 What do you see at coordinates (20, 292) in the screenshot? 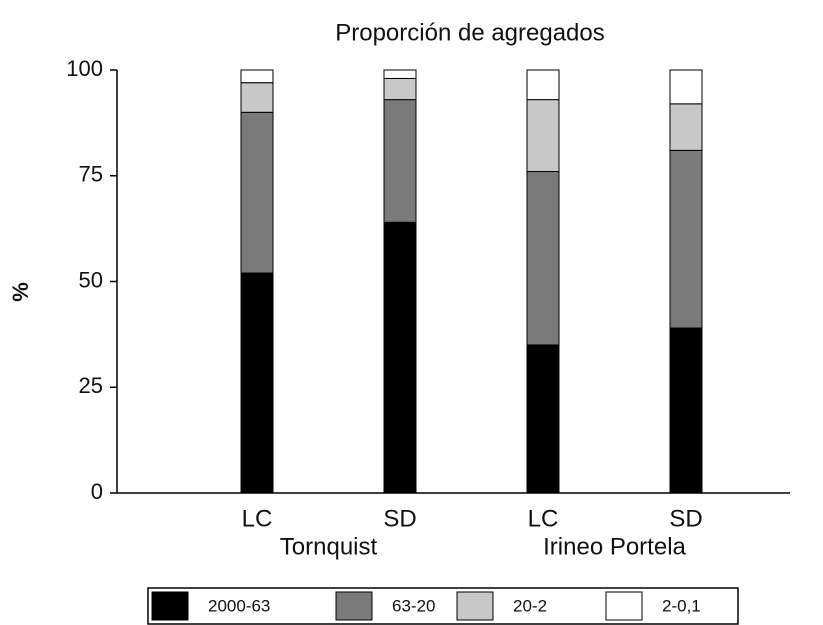
I see `y-axis-label: %` at bounding box center [20, 292].